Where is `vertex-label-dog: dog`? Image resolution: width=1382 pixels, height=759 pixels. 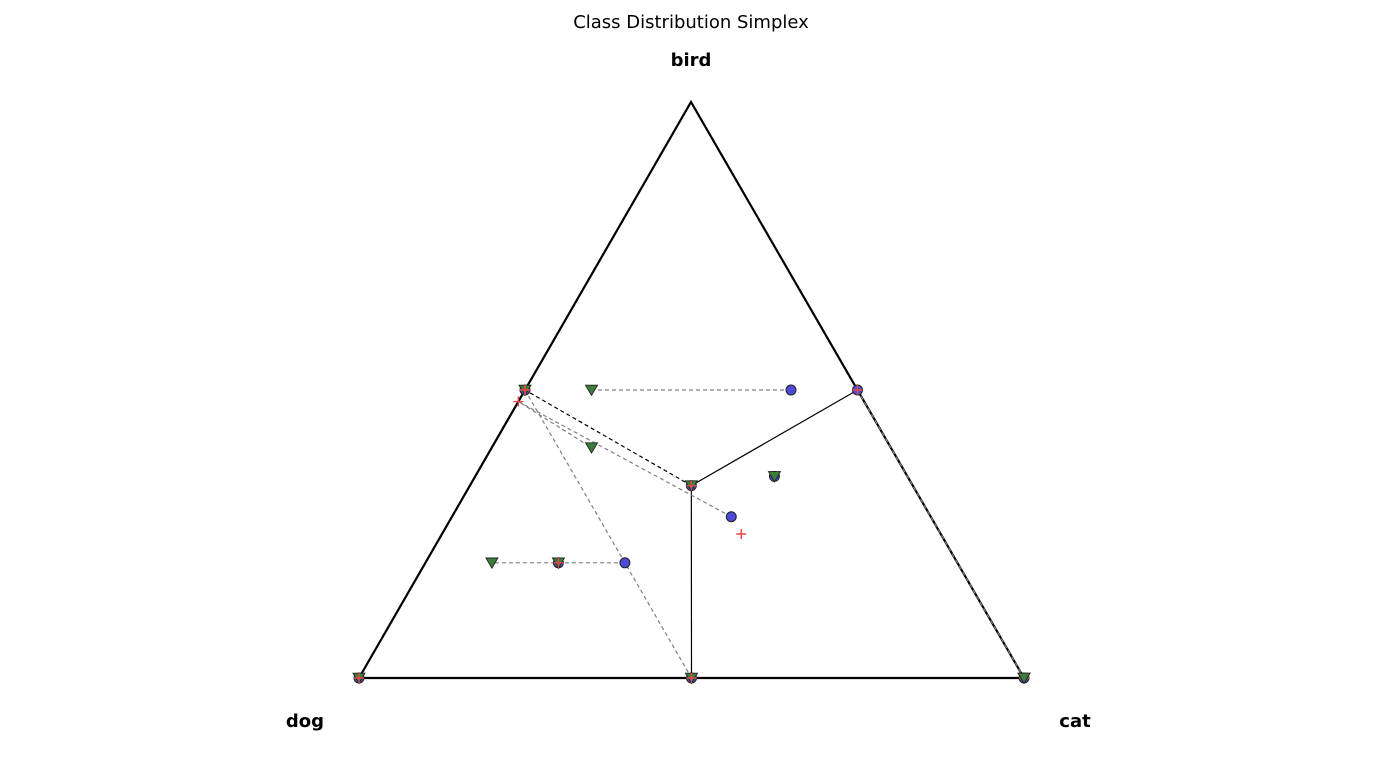
vertex-label-dog: dog is located at coordinates (305, 721).